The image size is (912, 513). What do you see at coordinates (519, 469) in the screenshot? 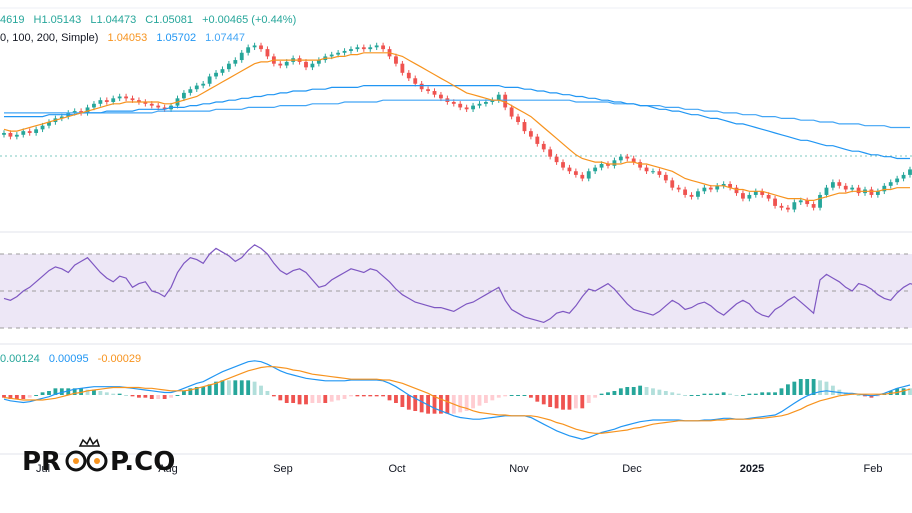
I see `x-tick-label: Nov` at bounding box center [519, 469].